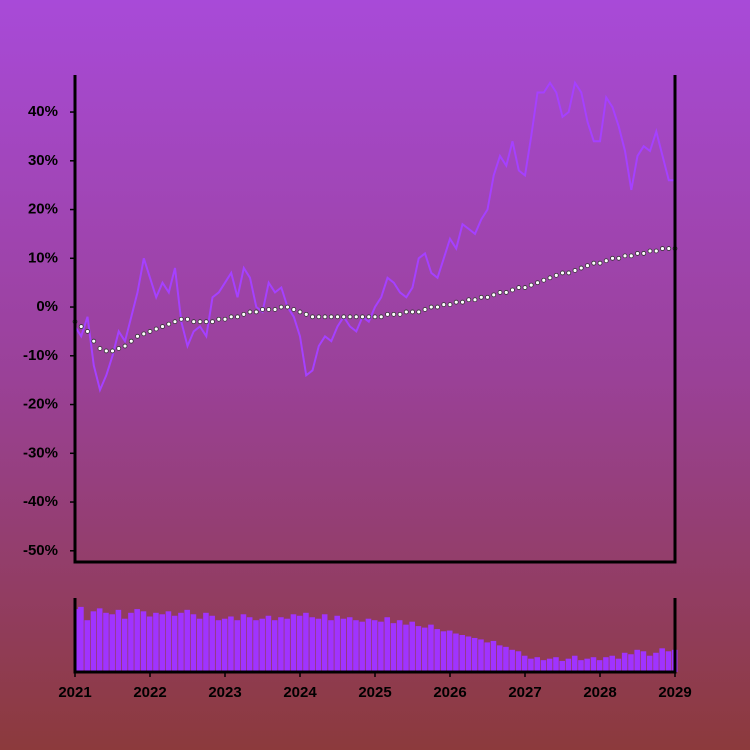 This screenshot has height=750, width=750. What do you see at coordinates (40, 452) in the screenshot?
I see `y-tick-label: -30%` at bounding box center [40, 452].